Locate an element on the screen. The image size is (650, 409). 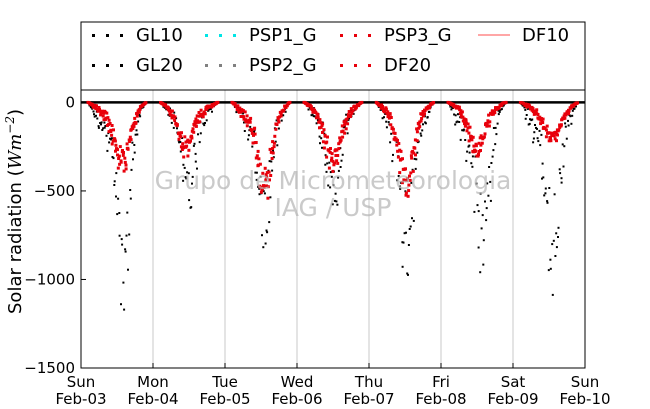
x-tick-label: Tue is located at coordinates (224, 382).